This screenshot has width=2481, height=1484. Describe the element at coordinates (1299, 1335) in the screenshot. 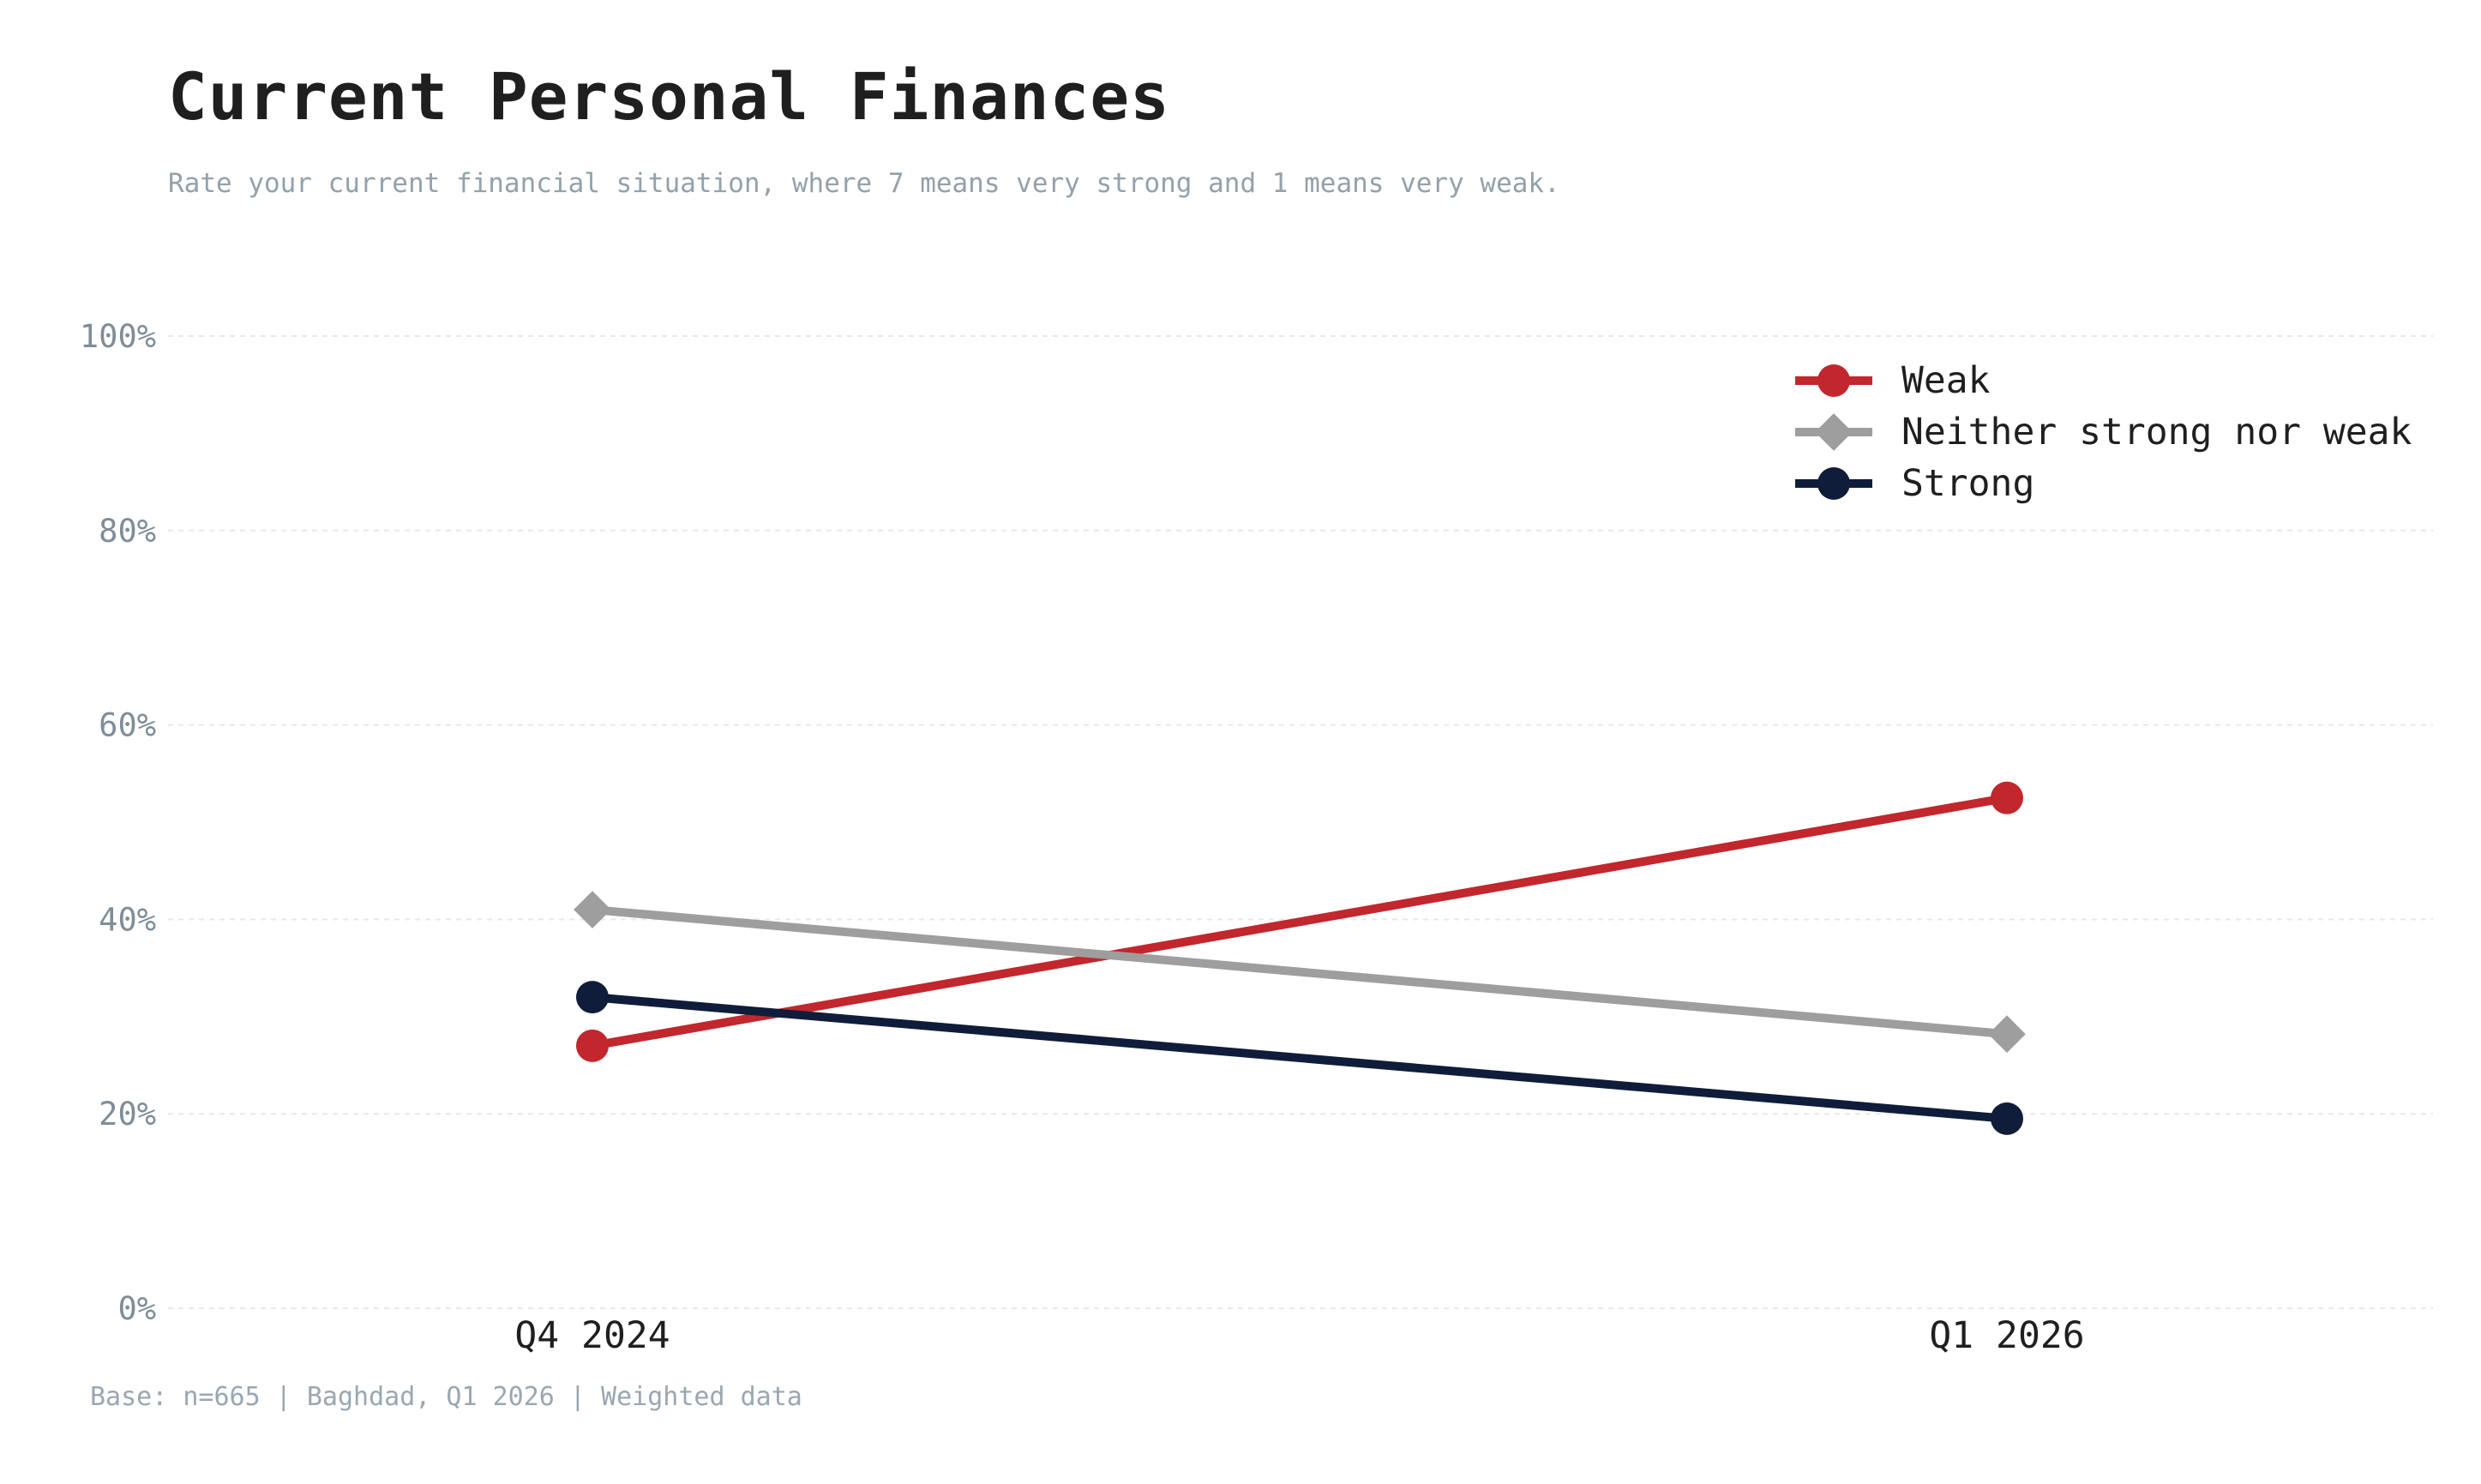

I see `x-axis-ticks: Q4 2024 Q1 2026` at that location.